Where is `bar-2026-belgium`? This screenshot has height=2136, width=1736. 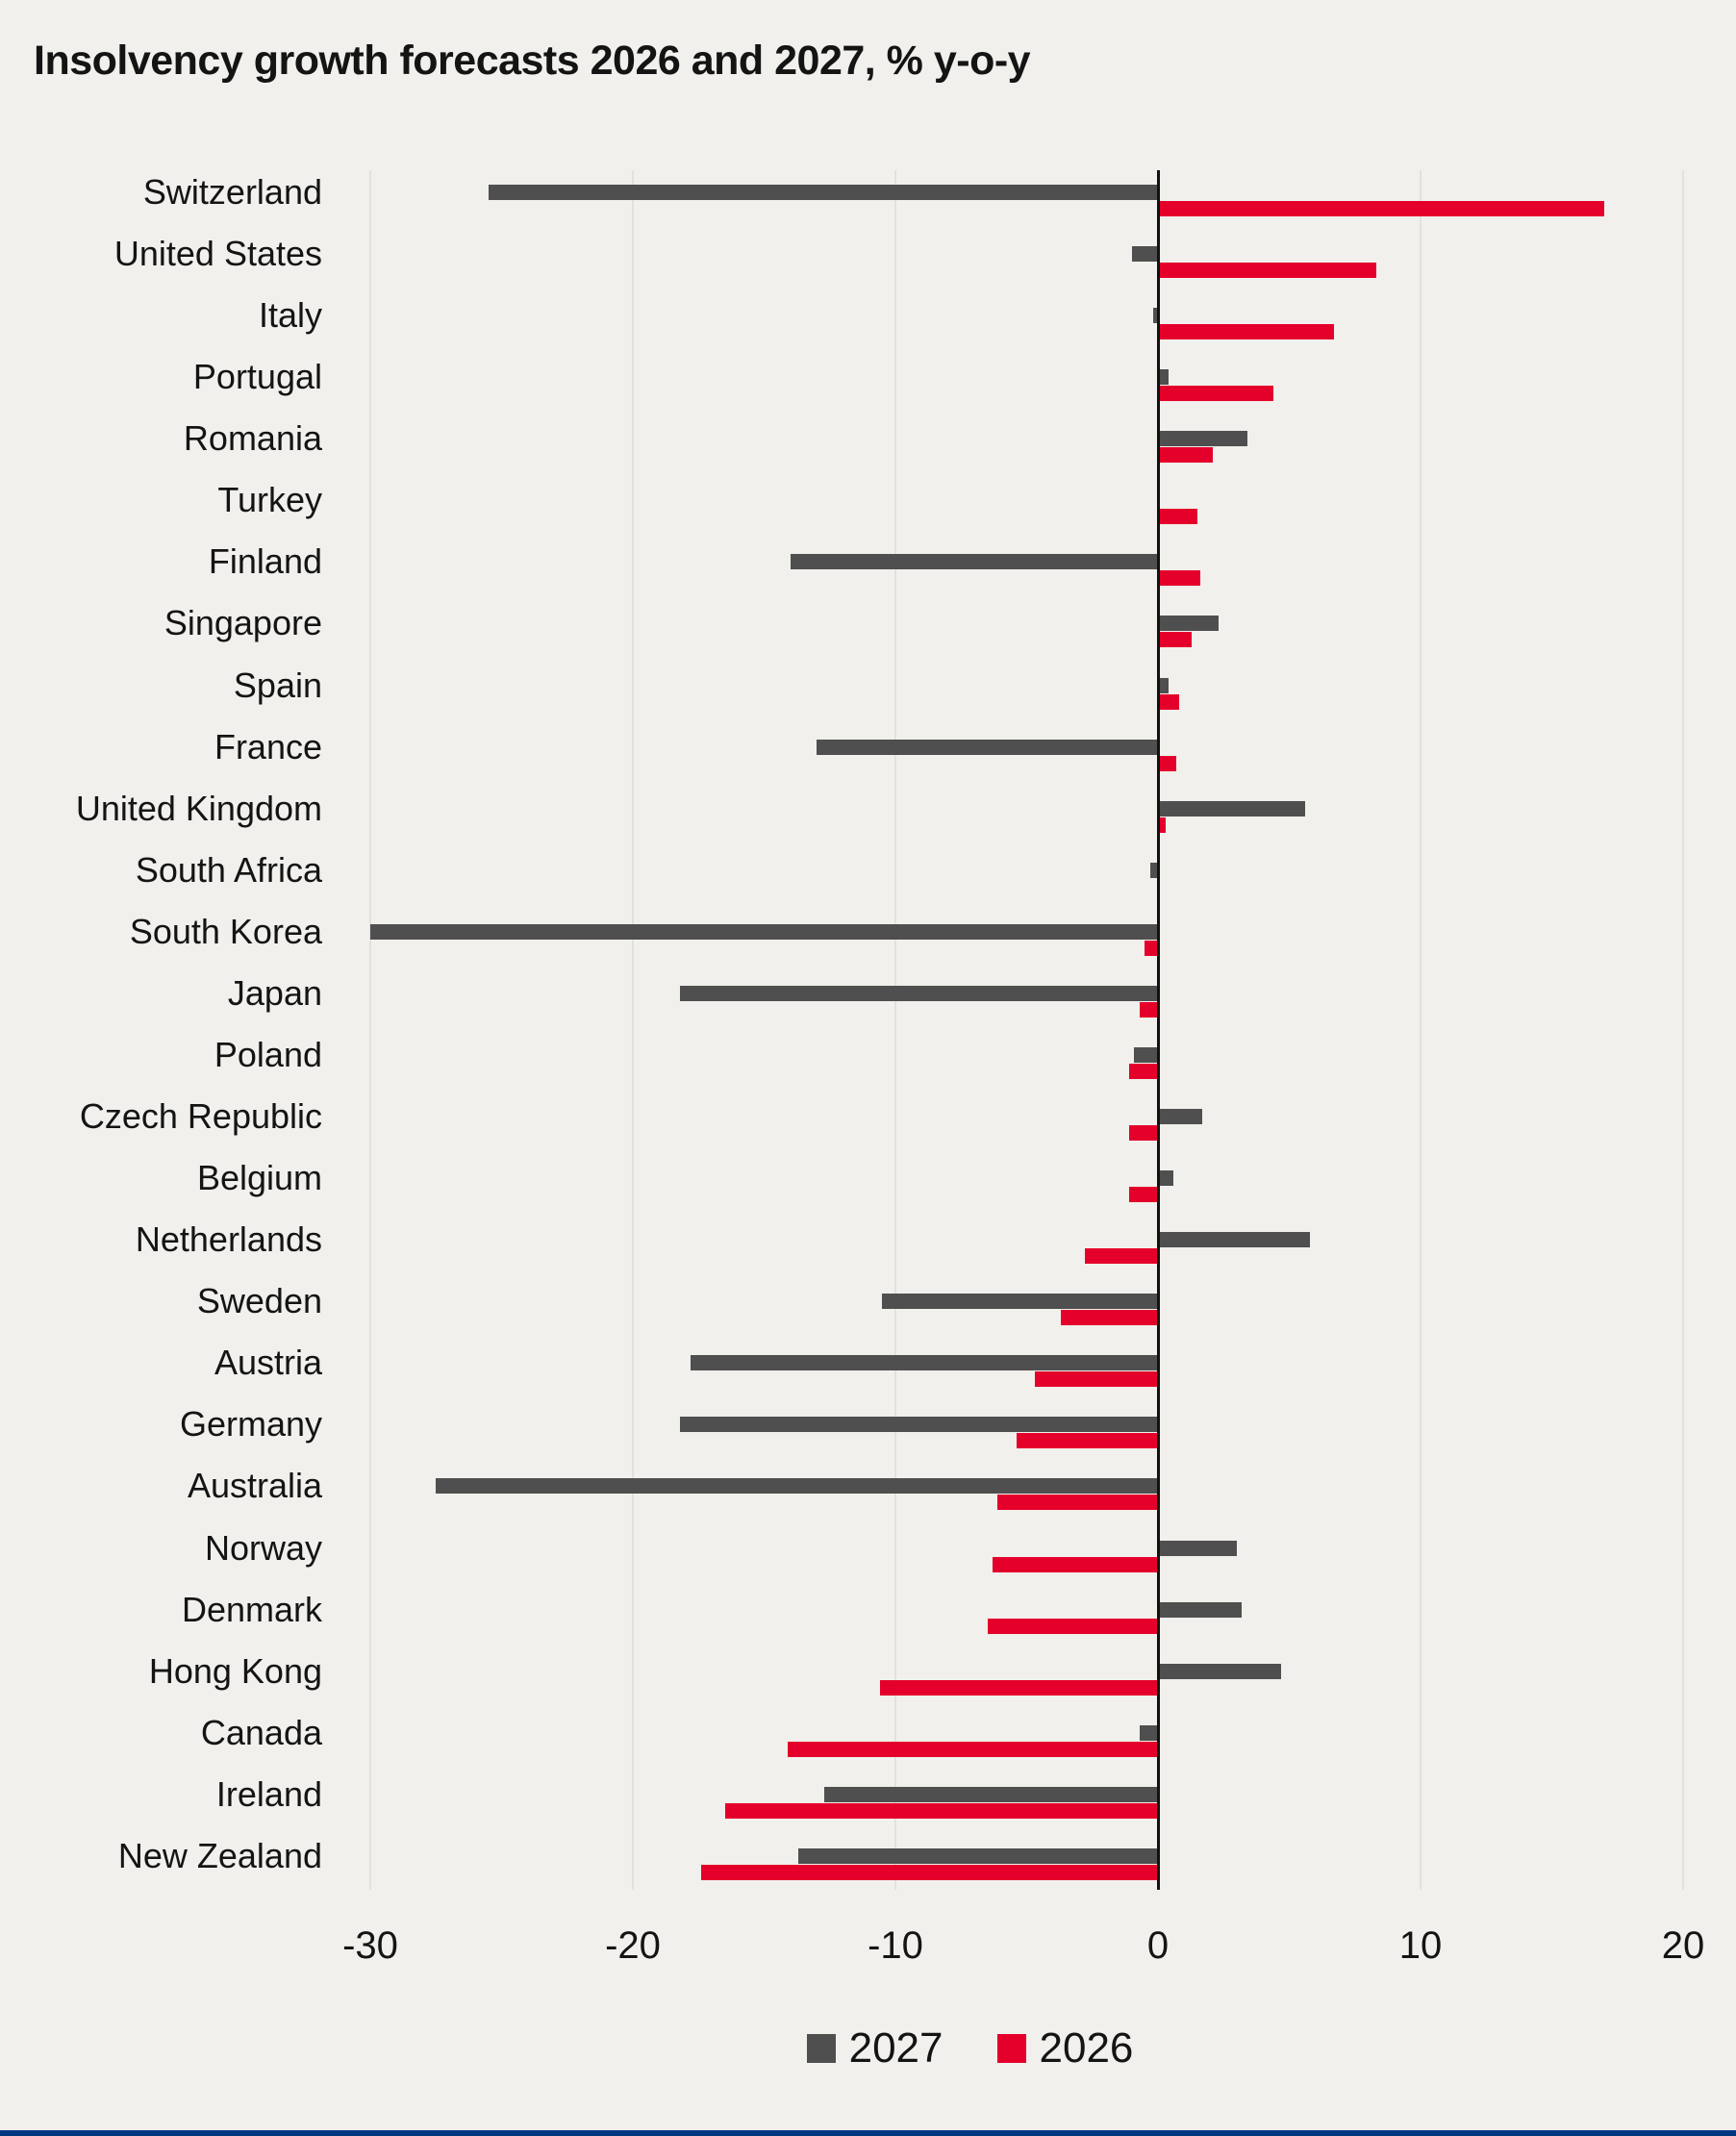 bar-2026-belgium is located at coordinates (1143, 1195).